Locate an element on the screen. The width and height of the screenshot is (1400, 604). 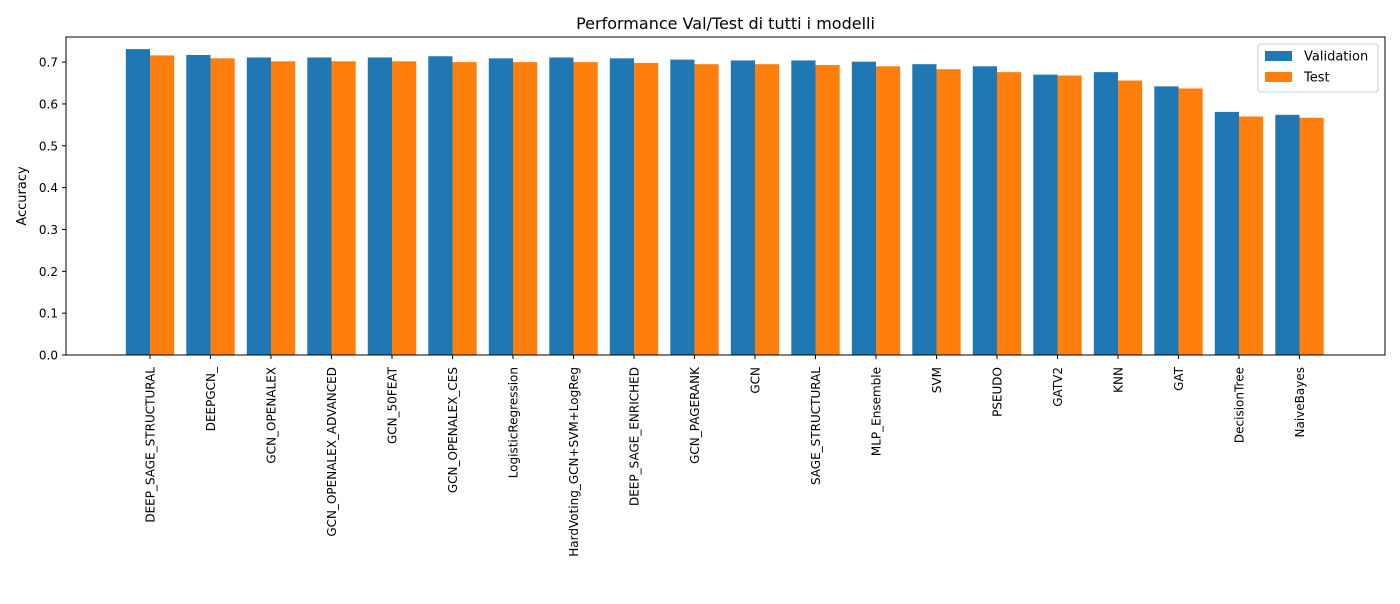
legend-swatch-validation is located at coordinates (1278, 56).